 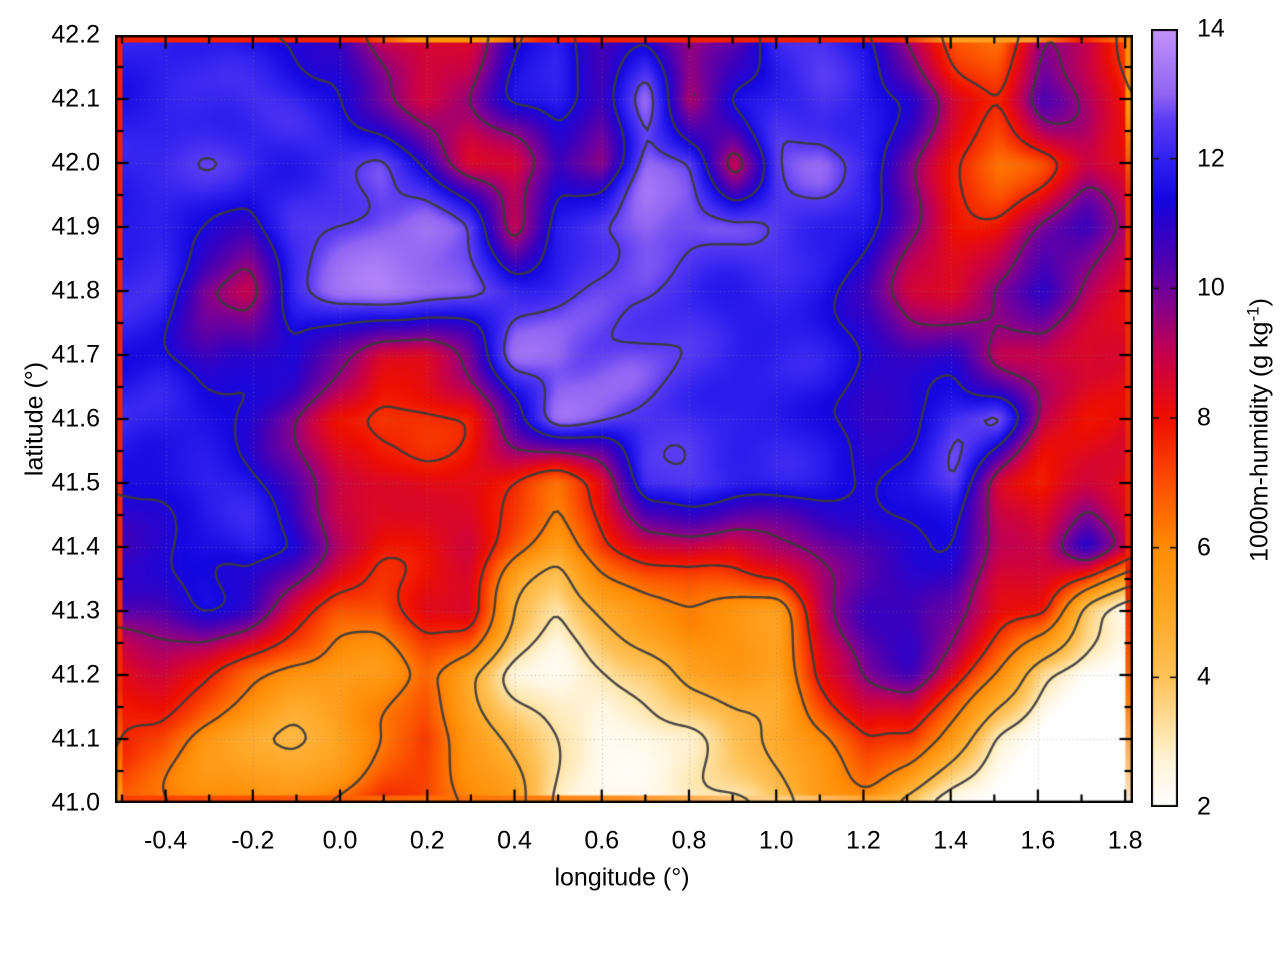 I want to click on x-tick-label: 1.0, so click(x=776, y=840).